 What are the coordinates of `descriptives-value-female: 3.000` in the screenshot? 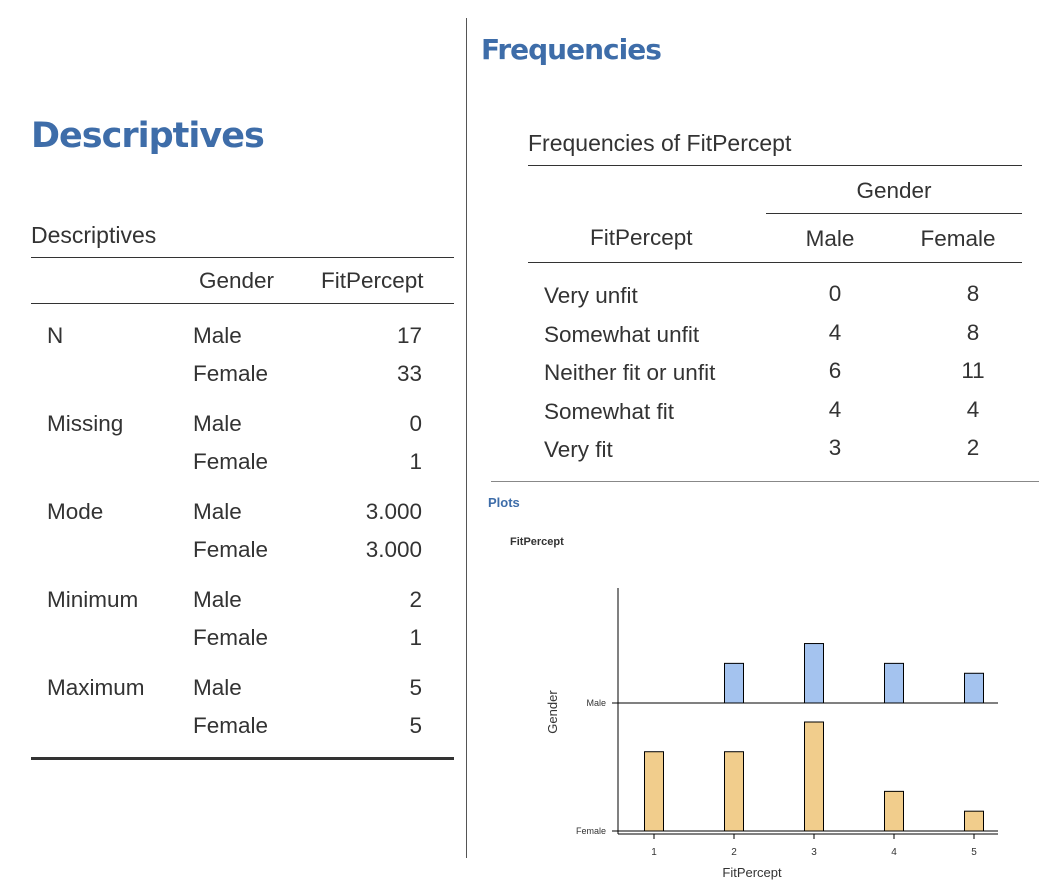 It's located at (393, 549).